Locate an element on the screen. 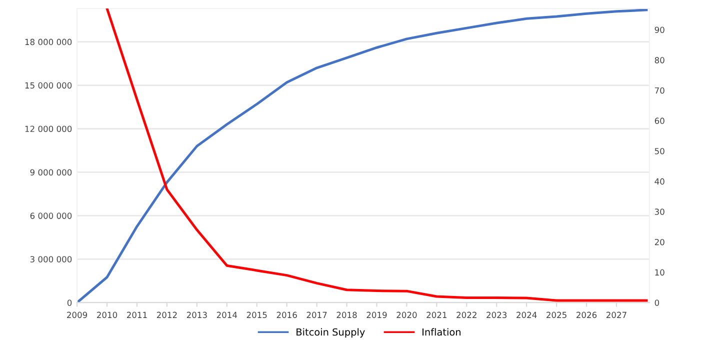  x-tick-label: 2015 is located at coordinates (256, 315).